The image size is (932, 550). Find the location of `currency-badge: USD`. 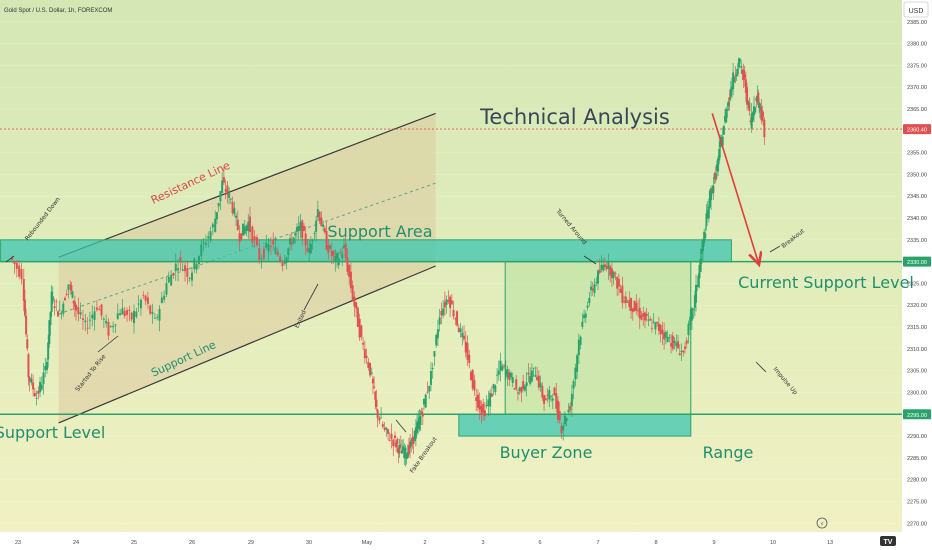

currency-badge: USD is located at coordinates (916, 11).